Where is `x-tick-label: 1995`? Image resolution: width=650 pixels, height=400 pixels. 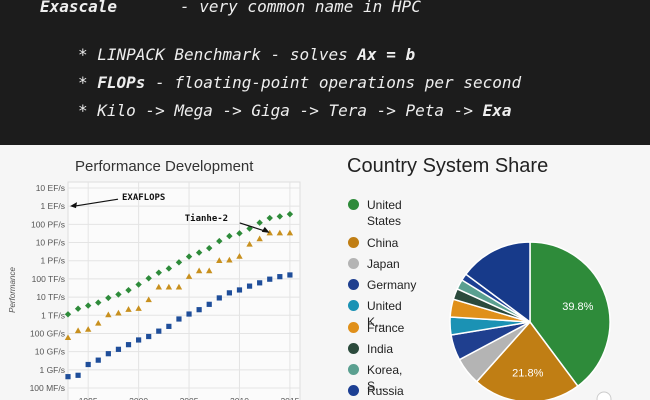
x-tick-label: 1995 is located at coordinates (88, 398).